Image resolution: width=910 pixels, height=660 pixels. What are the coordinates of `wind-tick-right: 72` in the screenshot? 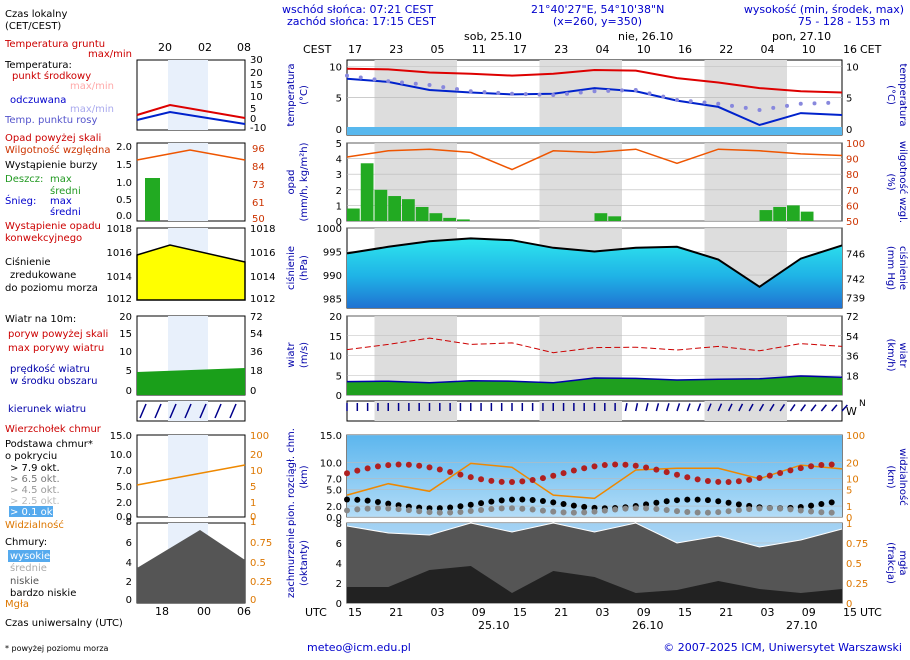 It's located at (852, 317).